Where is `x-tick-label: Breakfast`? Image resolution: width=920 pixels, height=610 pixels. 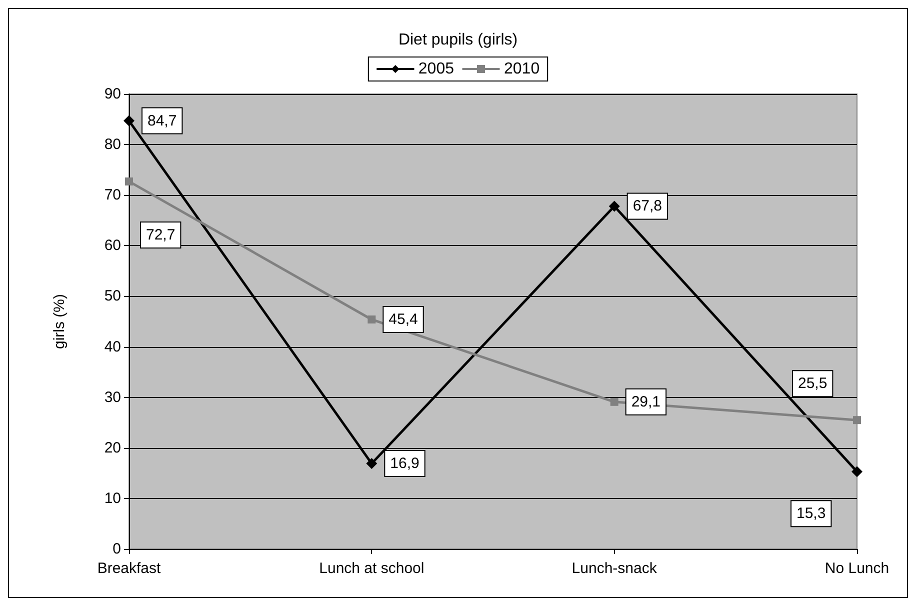
x-tick-label: Breakfast is located at coordinates (129, 568).